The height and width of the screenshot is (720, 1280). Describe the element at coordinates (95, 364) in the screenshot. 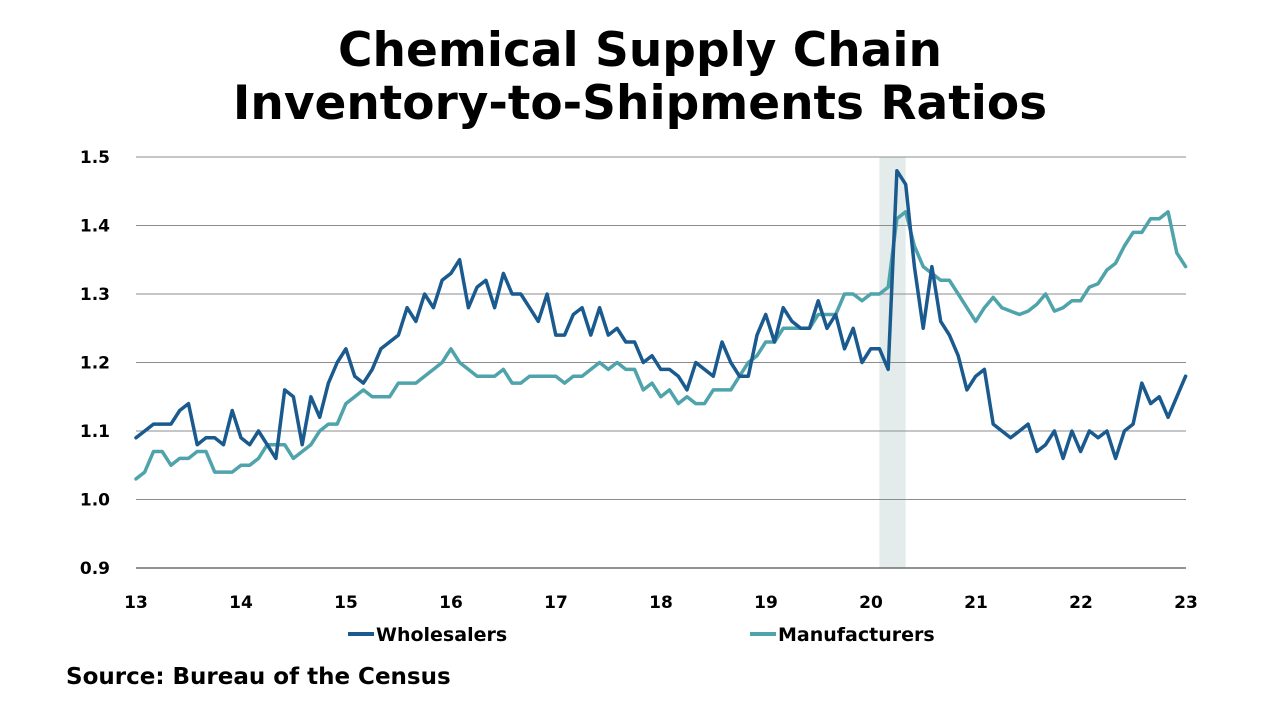

I see `y-tick-label: 1.2` at that location.